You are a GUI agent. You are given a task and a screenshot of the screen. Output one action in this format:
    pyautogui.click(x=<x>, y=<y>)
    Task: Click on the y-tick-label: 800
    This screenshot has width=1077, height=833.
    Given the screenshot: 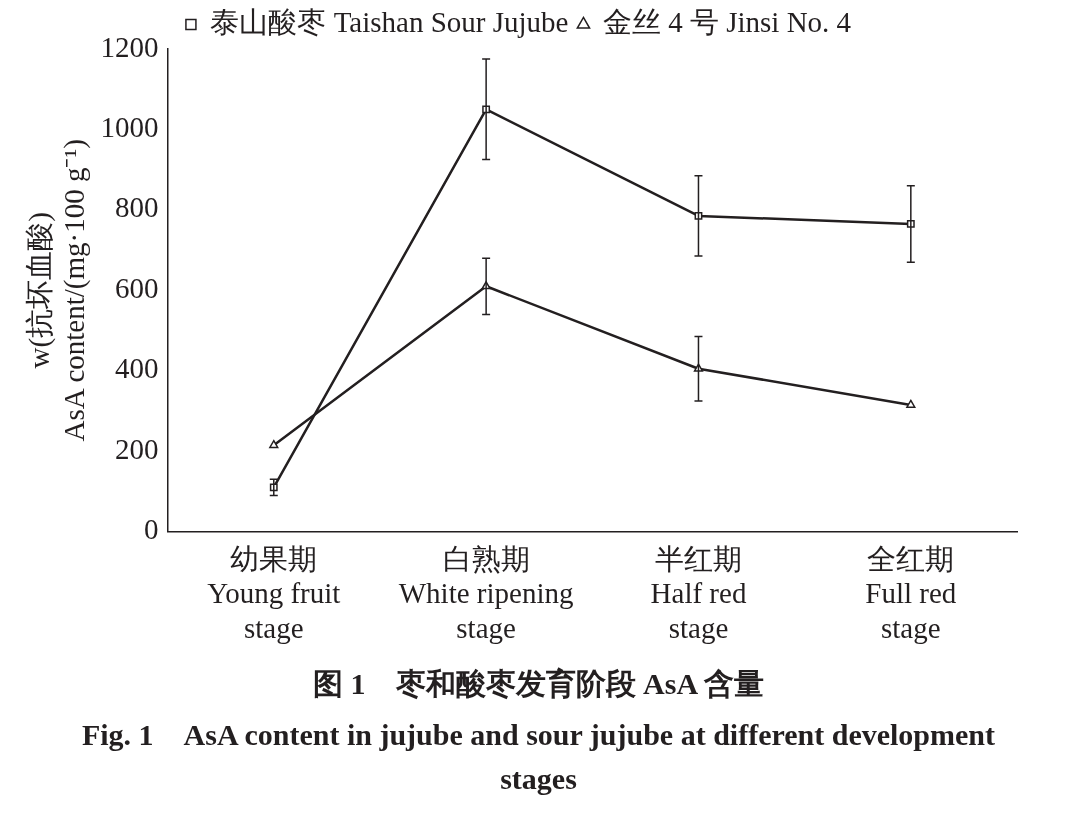 What is the action you would take?
    pyautogui.click(x=137, y=207)
    